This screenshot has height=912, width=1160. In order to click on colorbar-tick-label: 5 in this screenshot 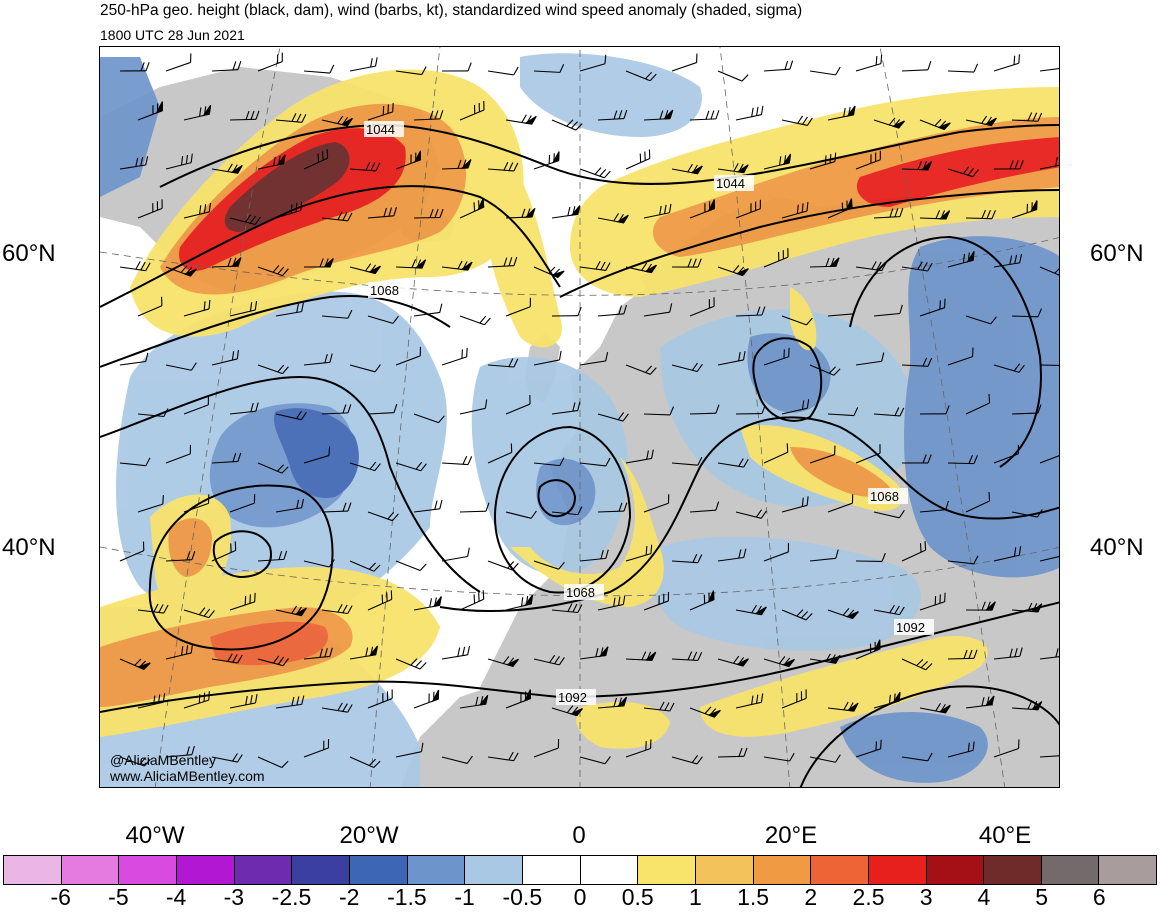, I will do `click(1041, 897)`.